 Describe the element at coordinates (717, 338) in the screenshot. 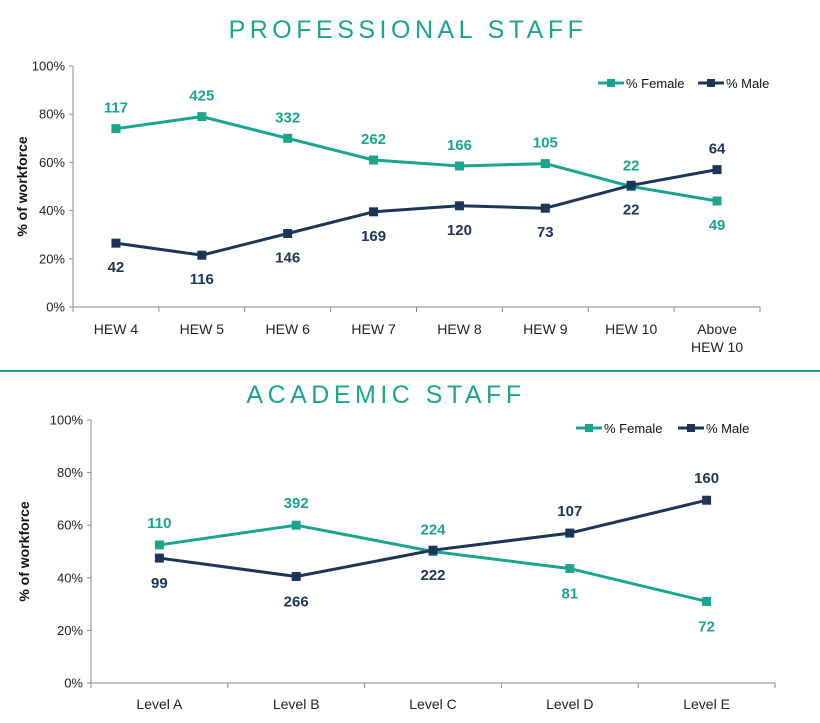

I see `x-tick-label: Above HEW 10` at that location.